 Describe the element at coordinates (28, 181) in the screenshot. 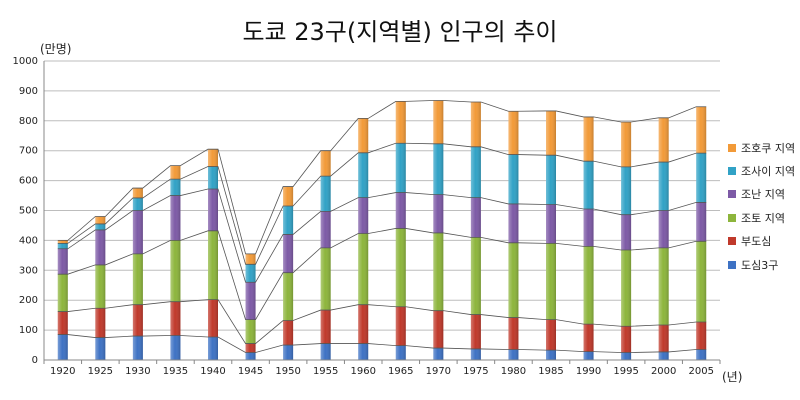

I see `y-tick-label: 600` at that location.